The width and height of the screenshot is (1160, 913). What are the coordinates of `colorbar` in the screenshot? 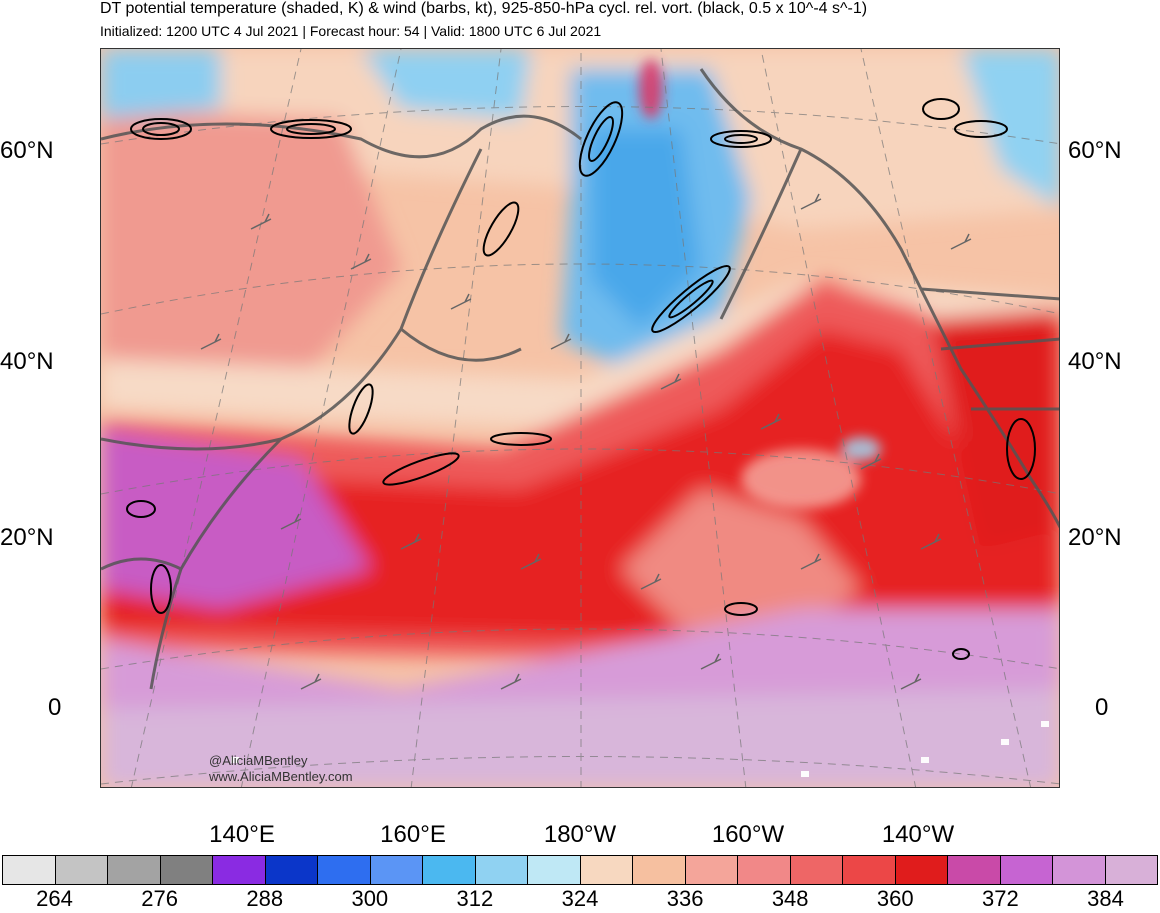 It's located at (580, 870).